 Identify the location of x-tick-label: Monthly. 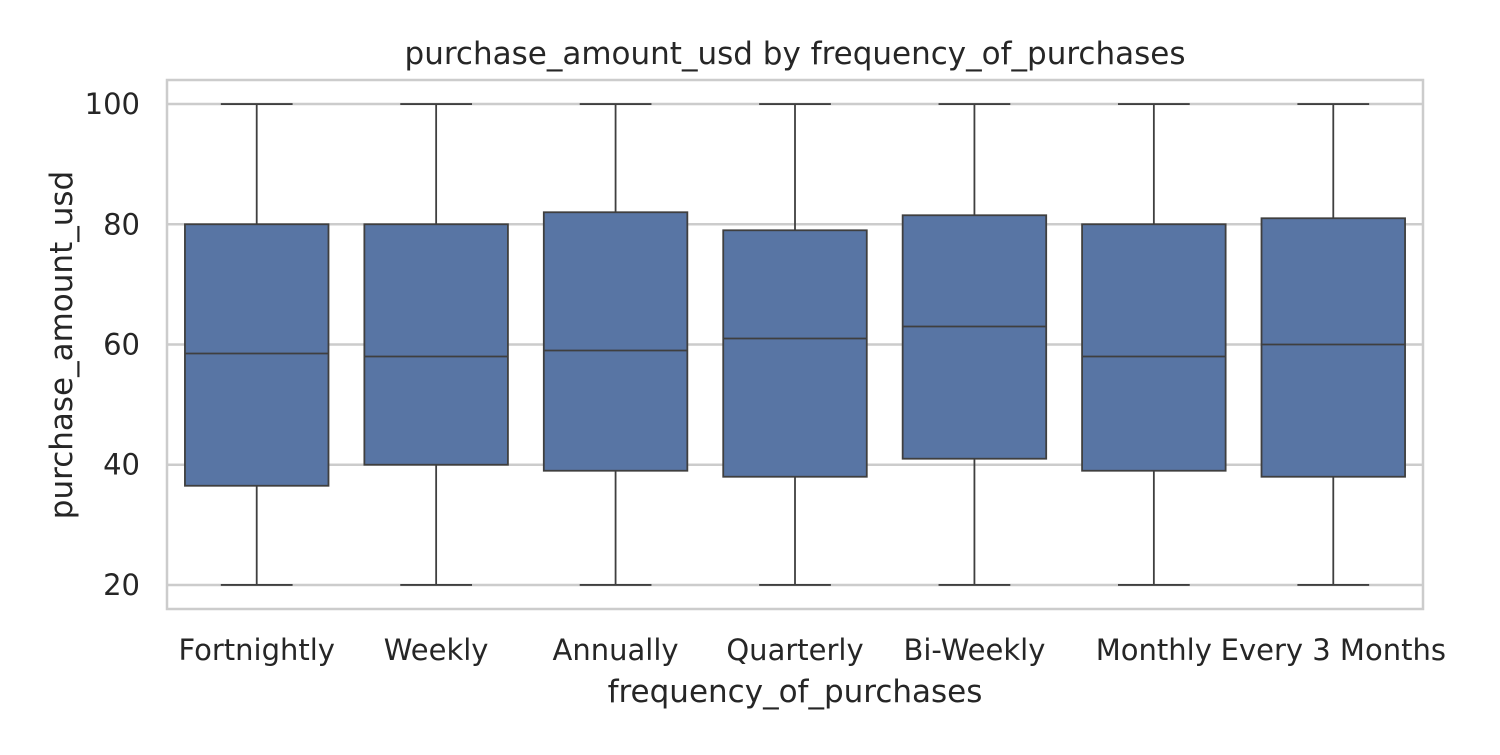
(1154, 650).